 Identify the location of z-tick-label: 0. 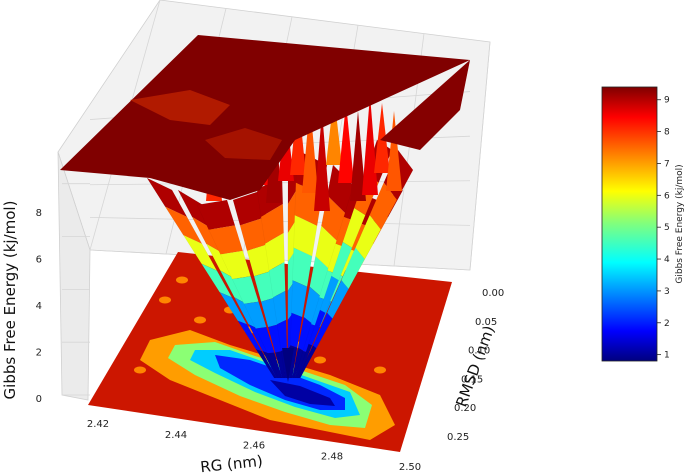
(39, 399).